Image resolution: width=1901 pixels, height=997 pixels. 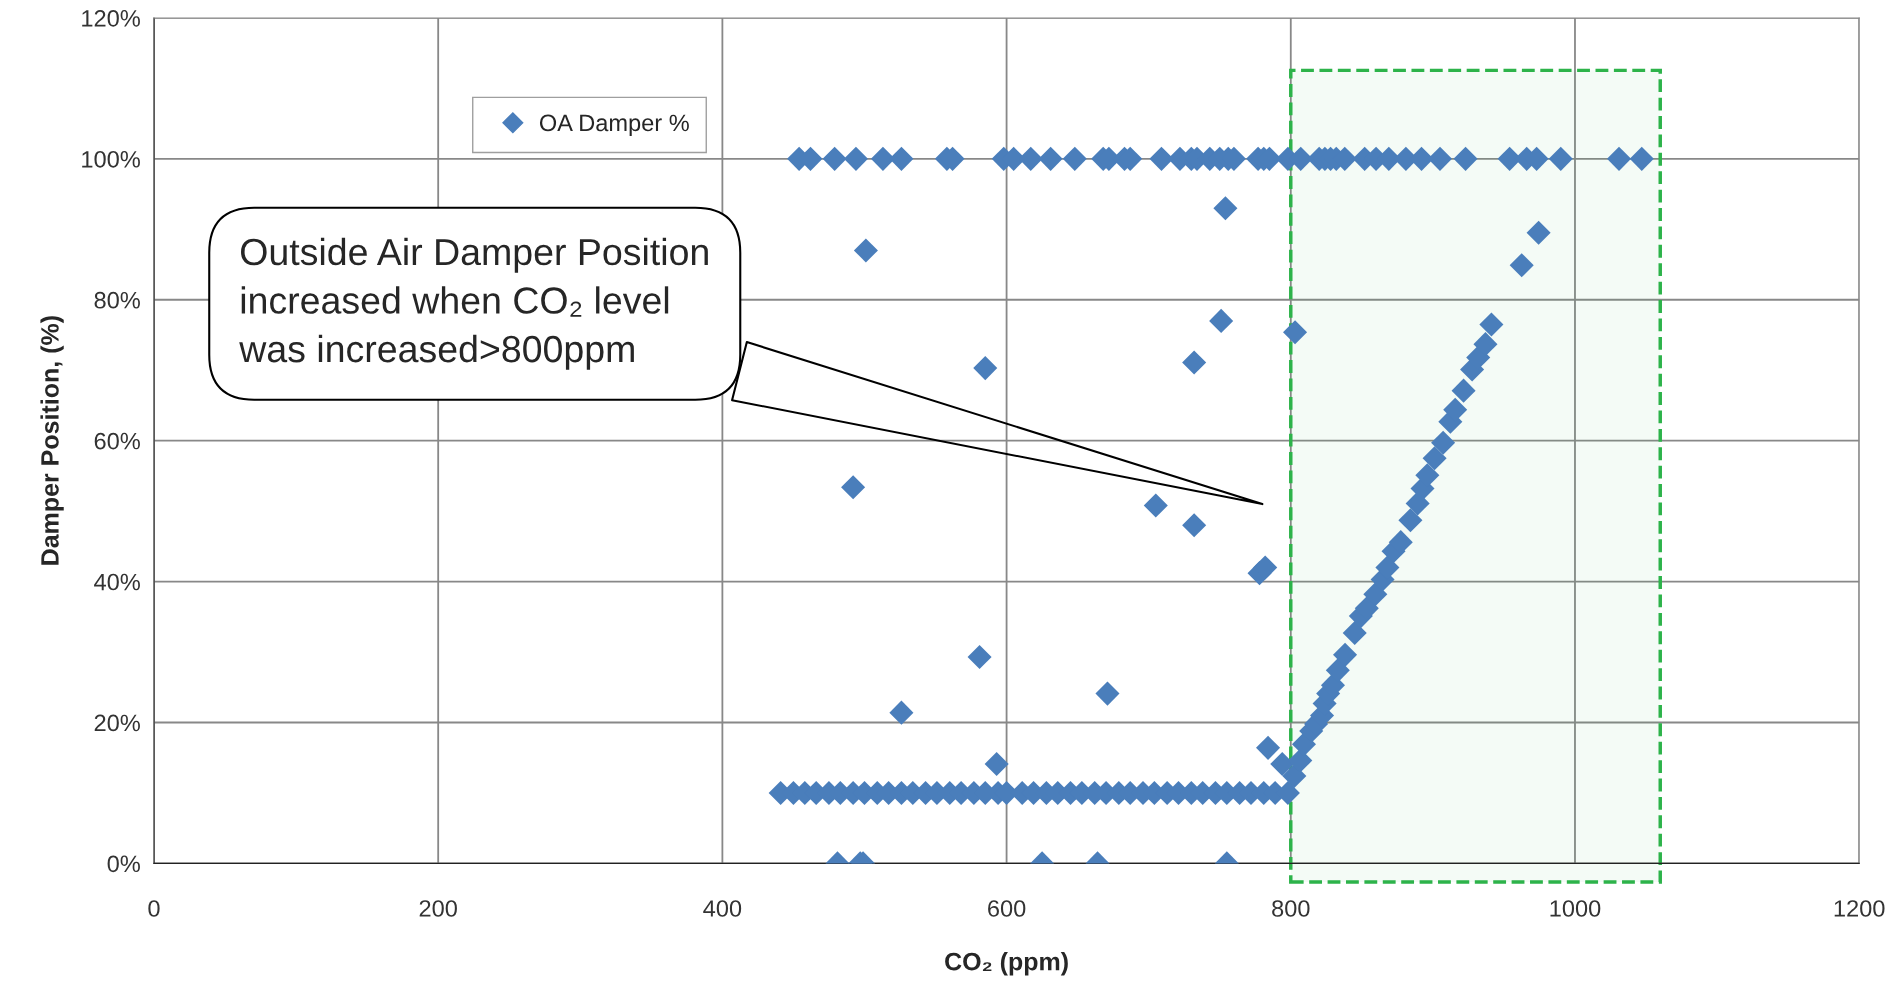 I want to click on x-tick-label: 400, so click(x=722, y=908).